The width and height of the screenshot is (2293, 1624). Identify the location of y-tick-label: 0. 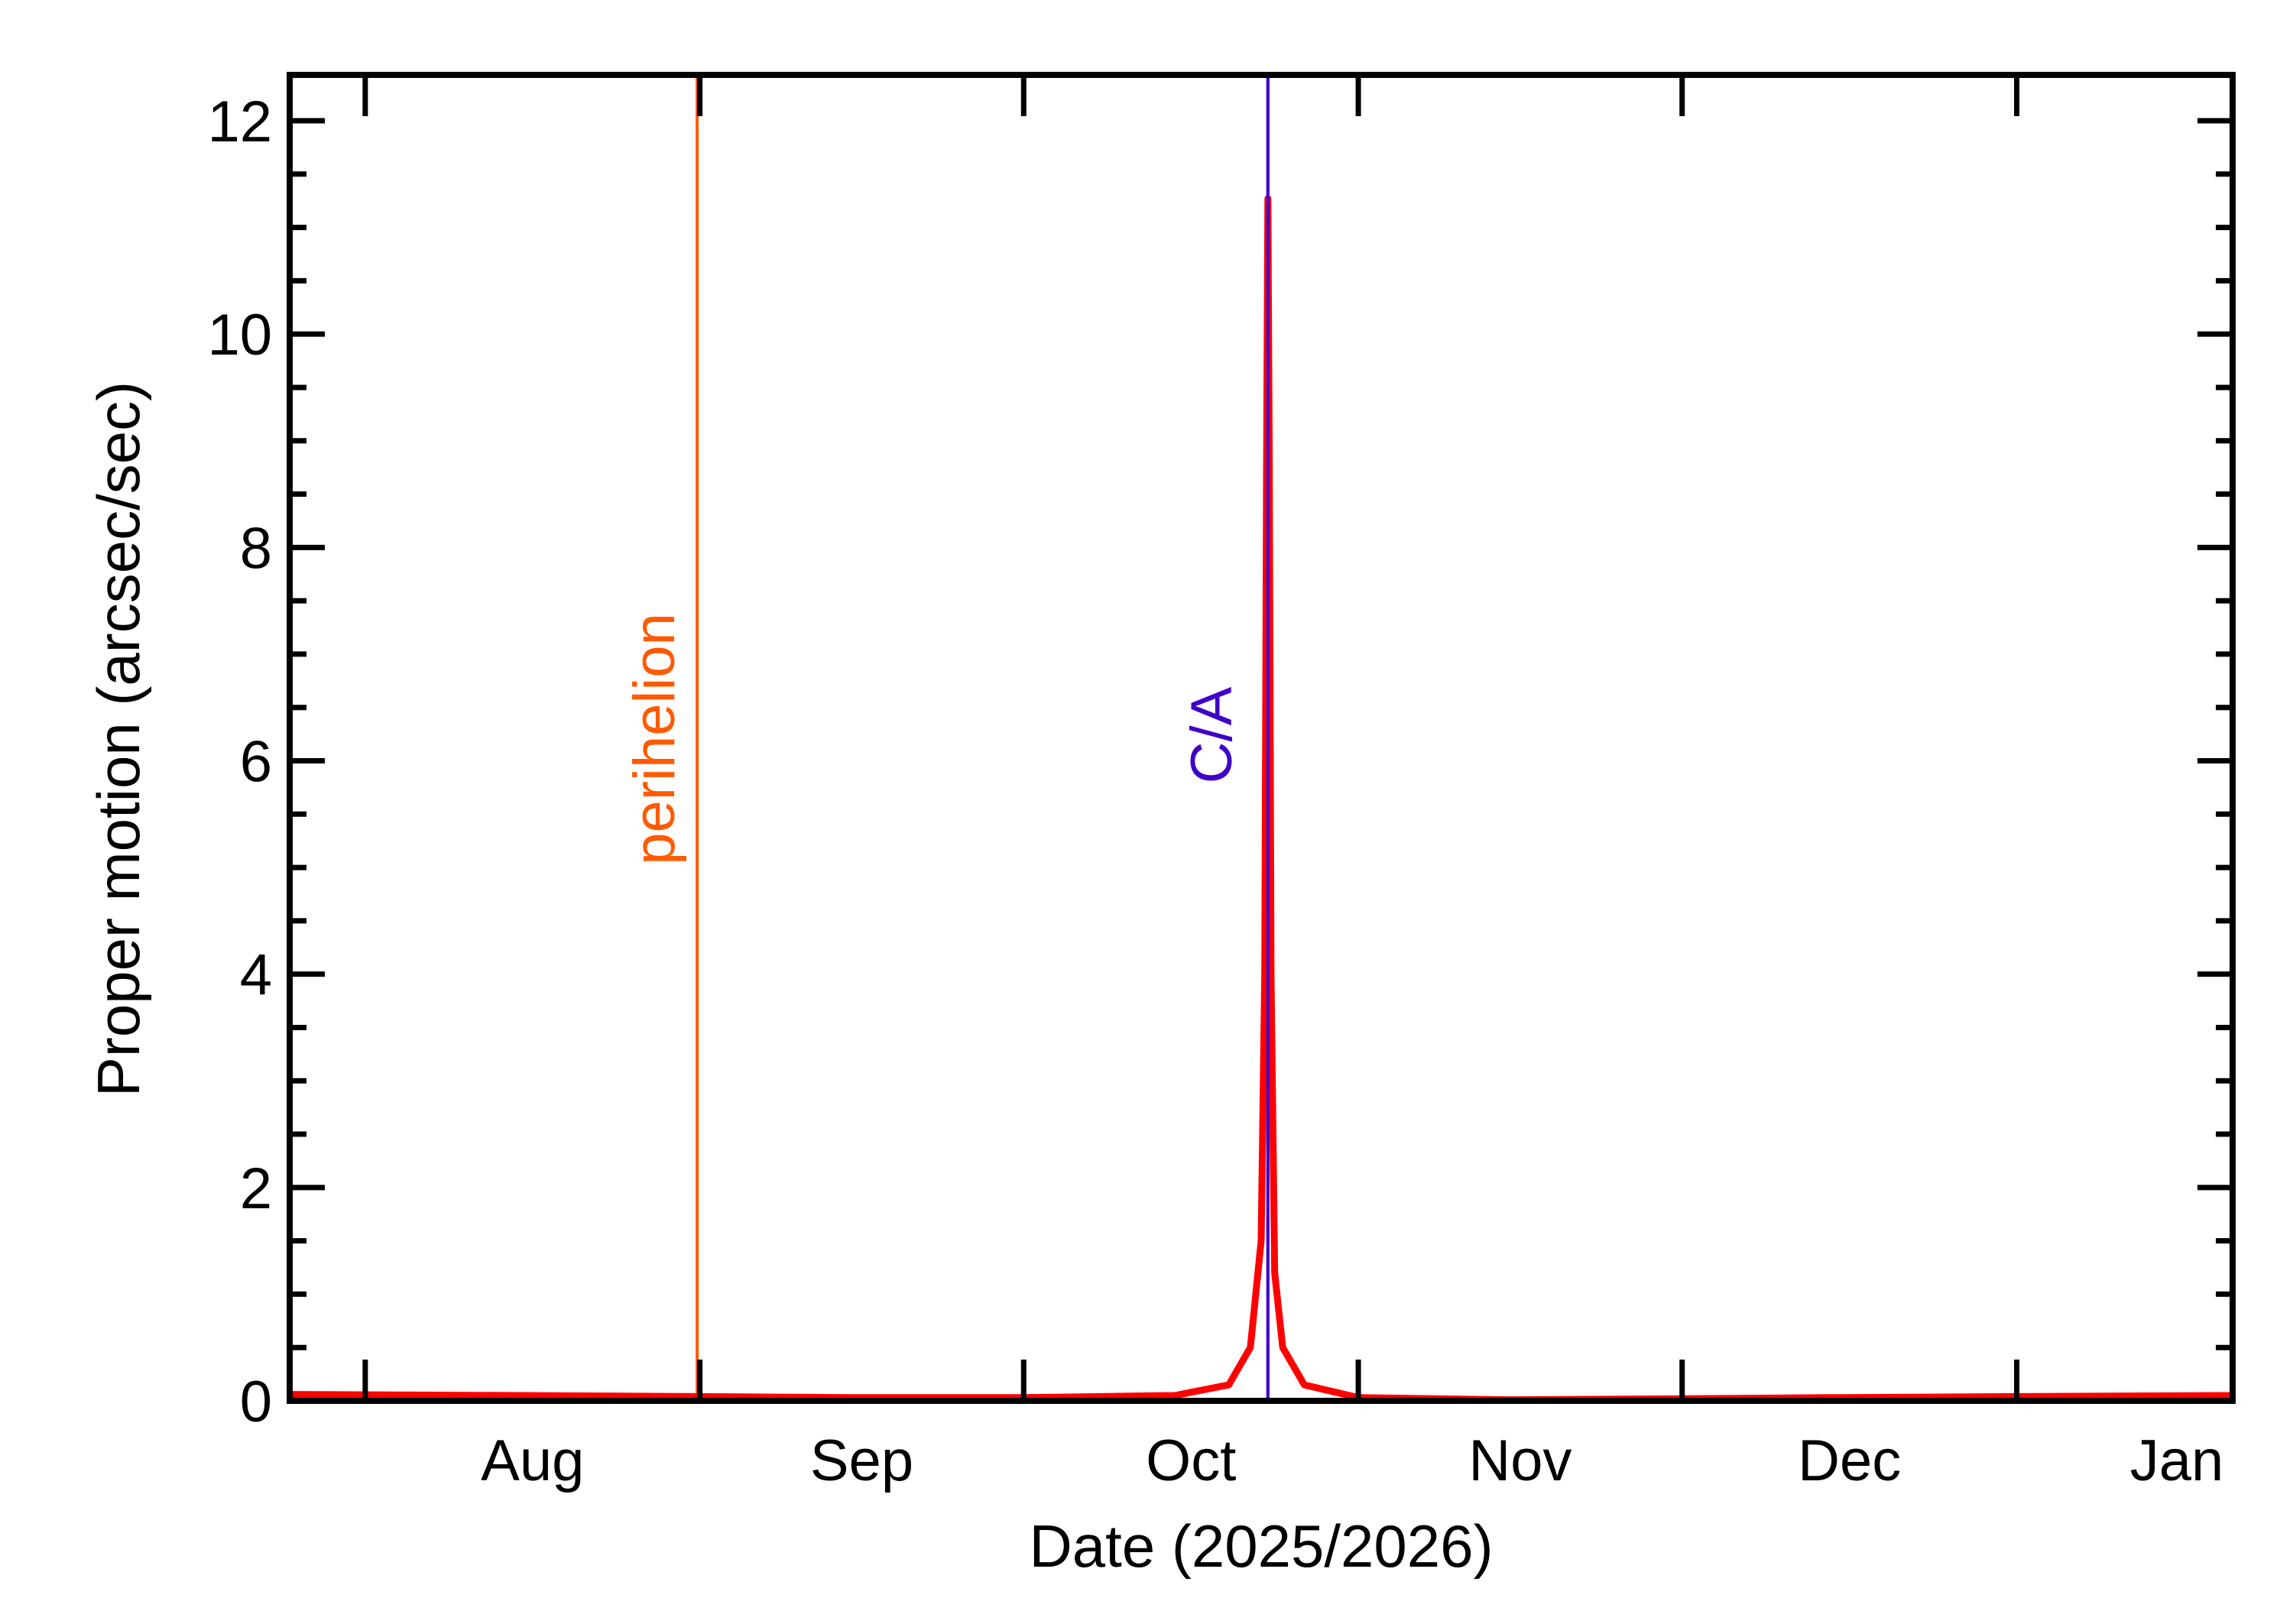
(256, 1402).